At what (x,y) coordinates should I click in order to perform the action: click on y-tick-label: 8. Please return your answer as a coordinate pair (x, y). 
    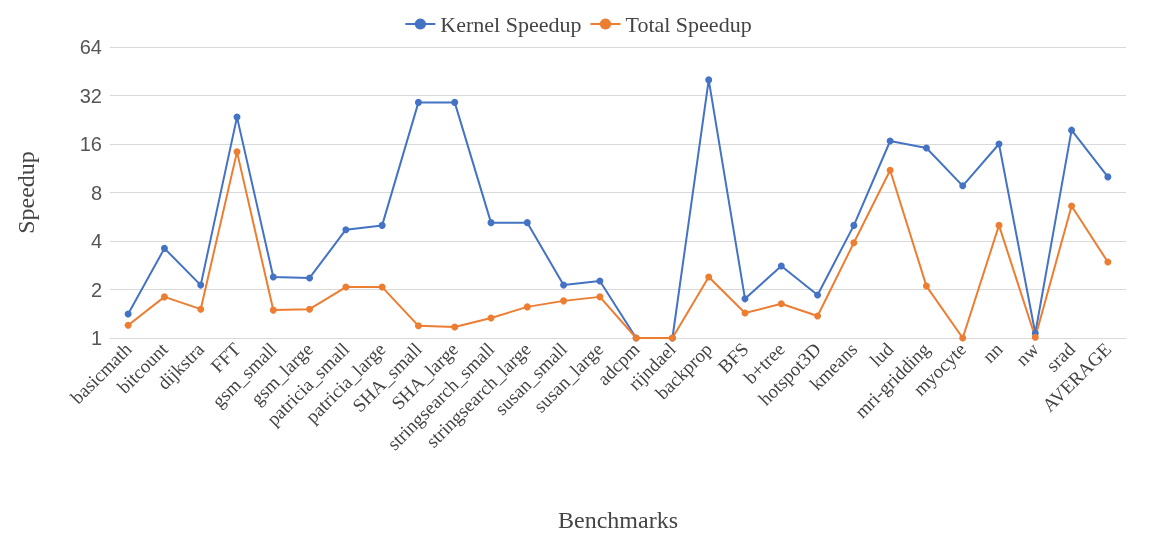
    Looking at the image, I should click on (96, 192).